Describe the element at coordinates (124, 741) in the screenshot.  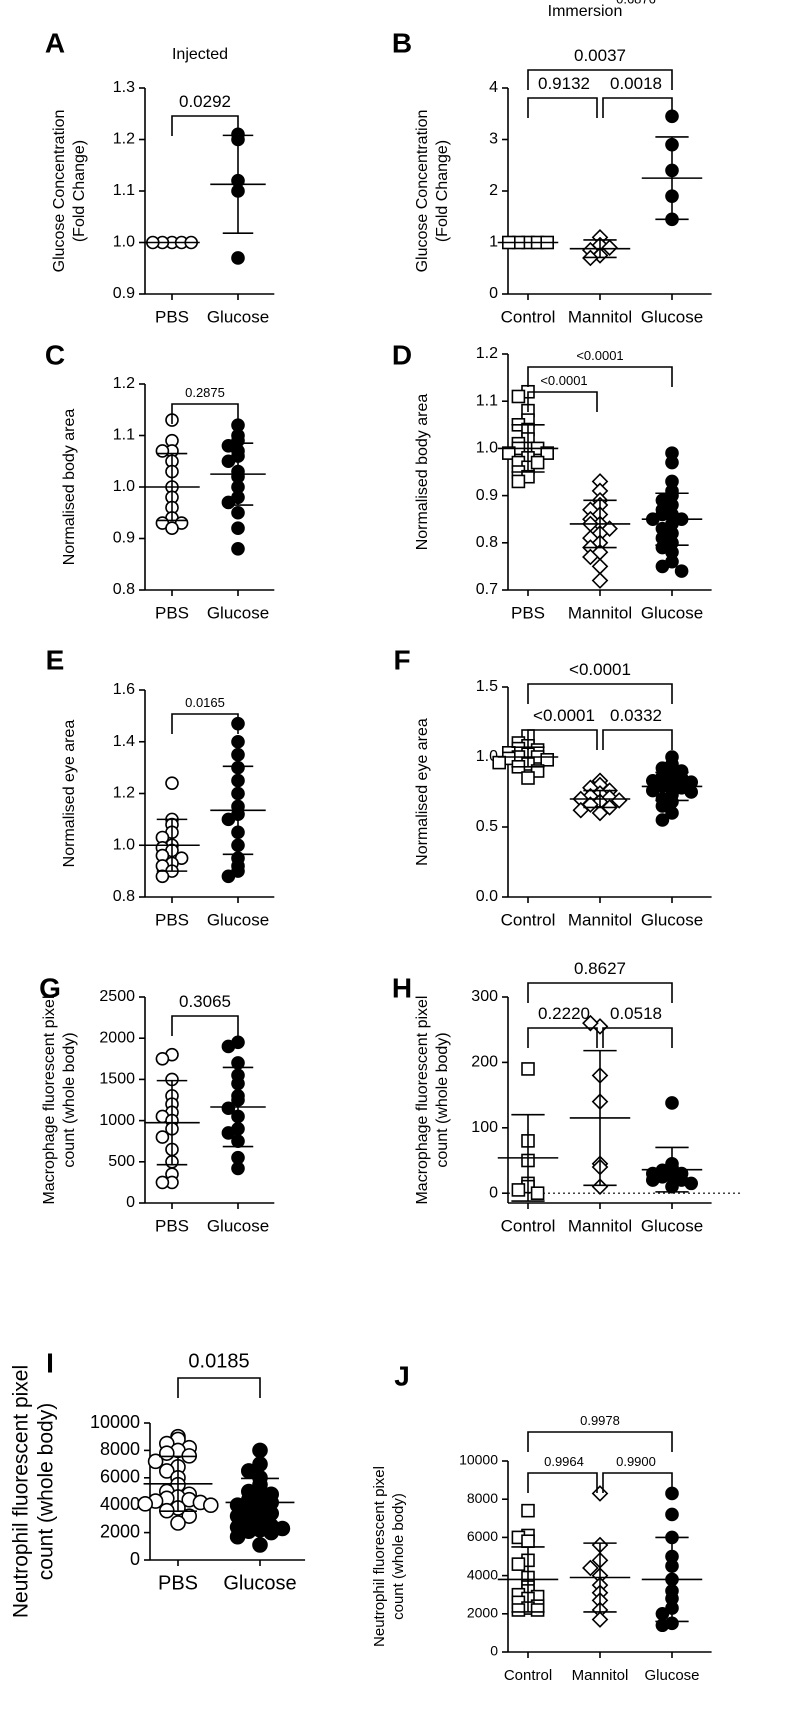
I see `y-tick-label: 1.4` at that location.